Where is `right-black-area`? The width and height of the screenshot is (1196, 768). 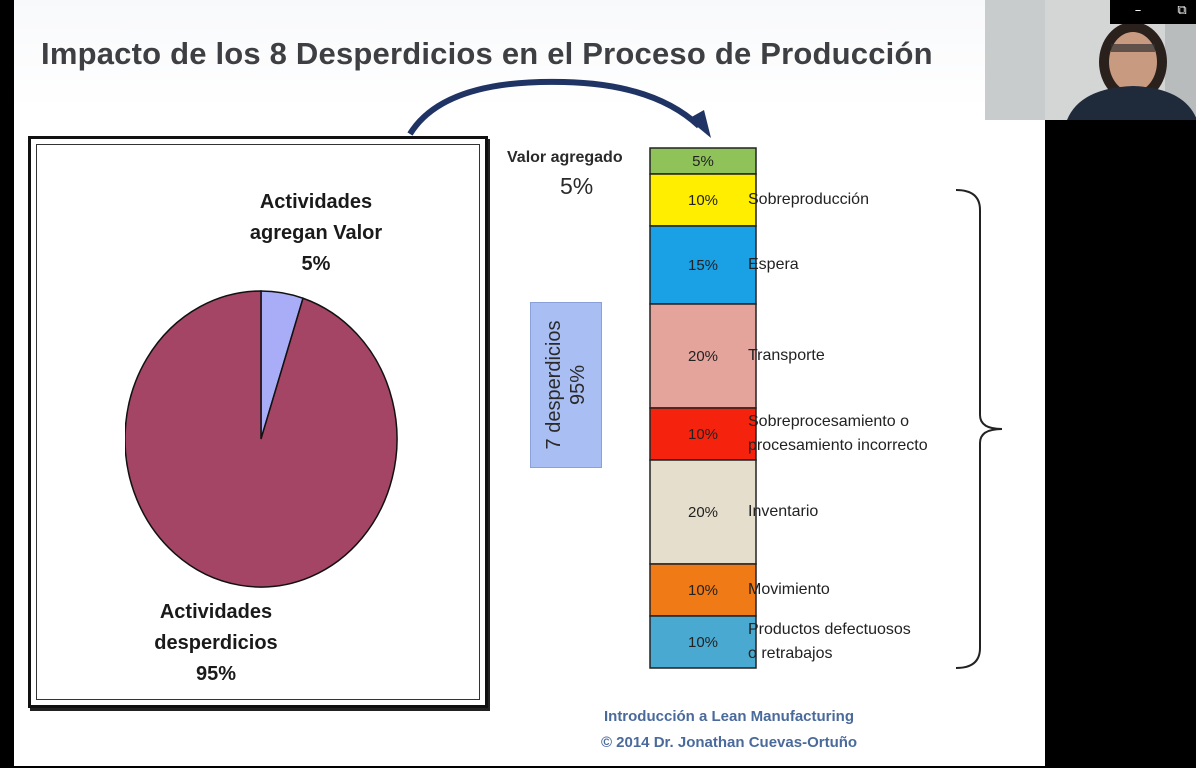
right-black-area is located at coordinates (1120, 444).